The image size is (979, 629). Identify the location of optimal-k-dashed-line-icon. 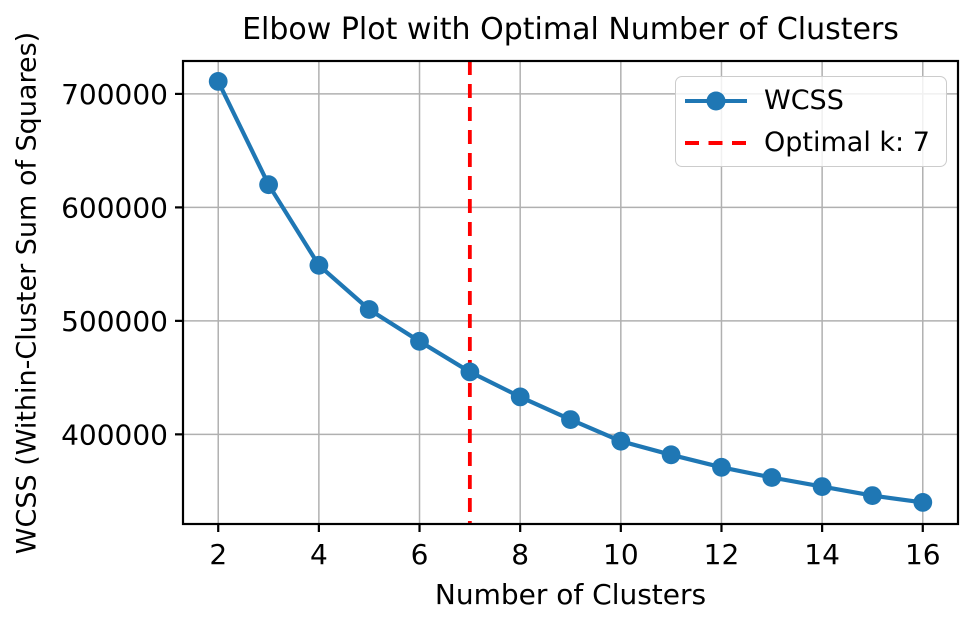
(716, 142).